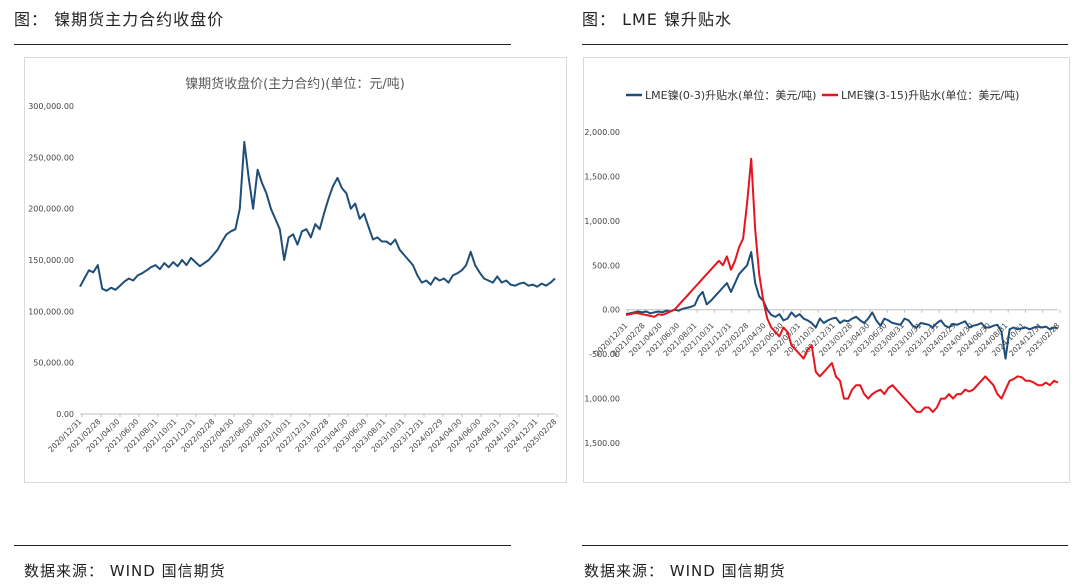  What do you see at coordinates (295, 84) in the screenshot?
I see `chart-title: 镍期货收盘价(主力合约)(单位：元/吨)` at bounding box center [295, 84].